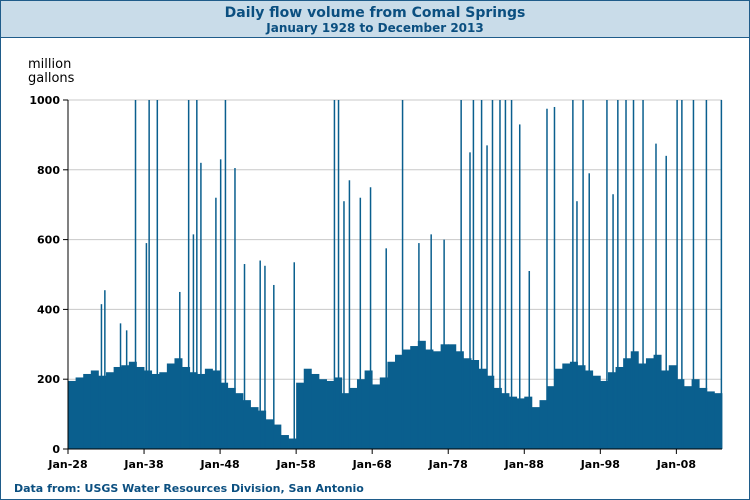  I want to click on flow-bar-2008, so click(680, 414).